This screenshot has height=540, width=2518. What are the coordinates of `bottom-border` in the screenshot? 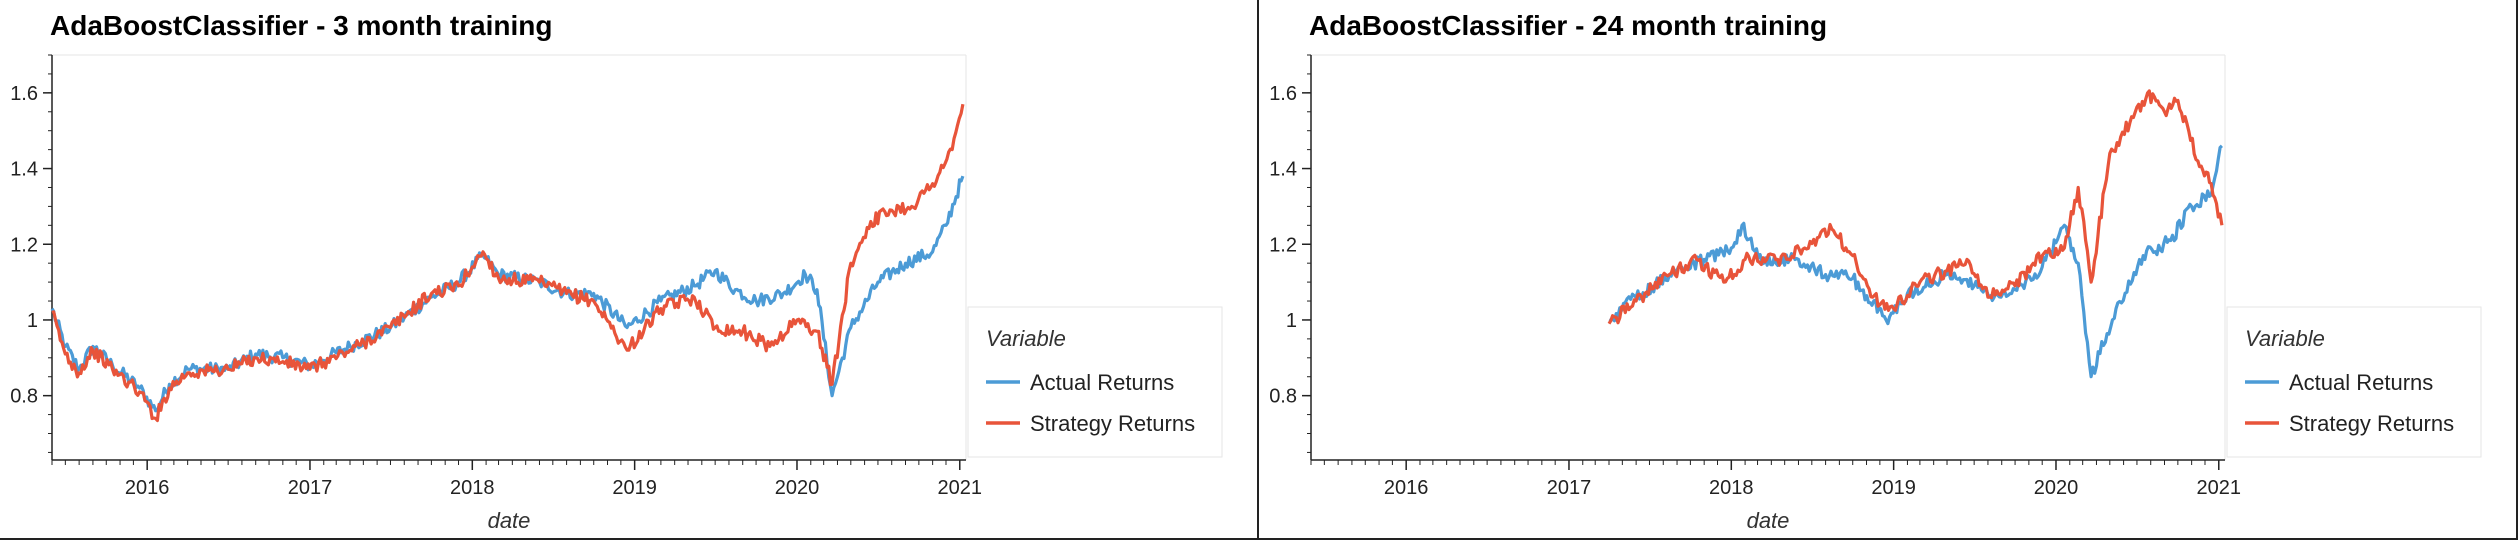 It's located at (1259, 539).